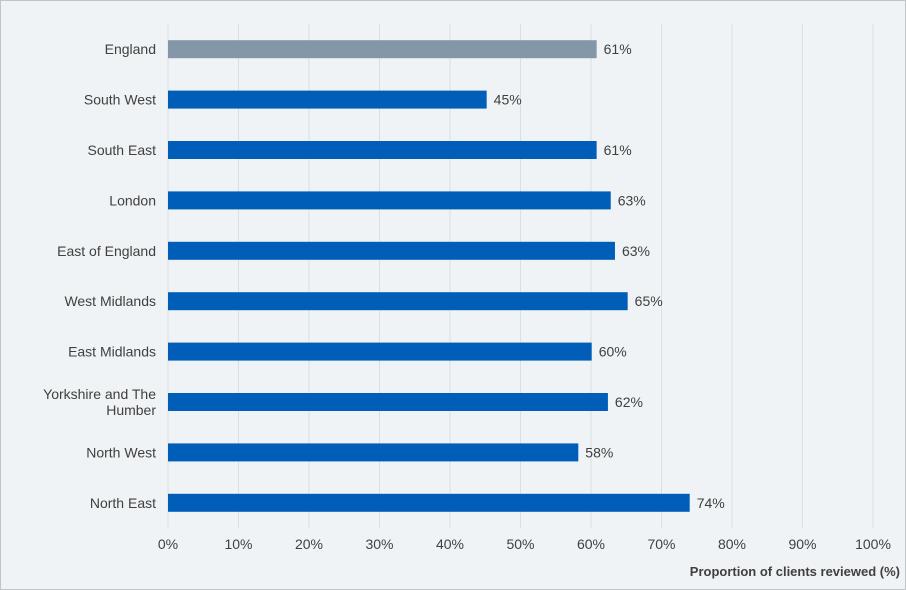  What do you see at coordinates (132, 200) in the screenshot?
I see `category-label: London` at bounding box center [132, 200].